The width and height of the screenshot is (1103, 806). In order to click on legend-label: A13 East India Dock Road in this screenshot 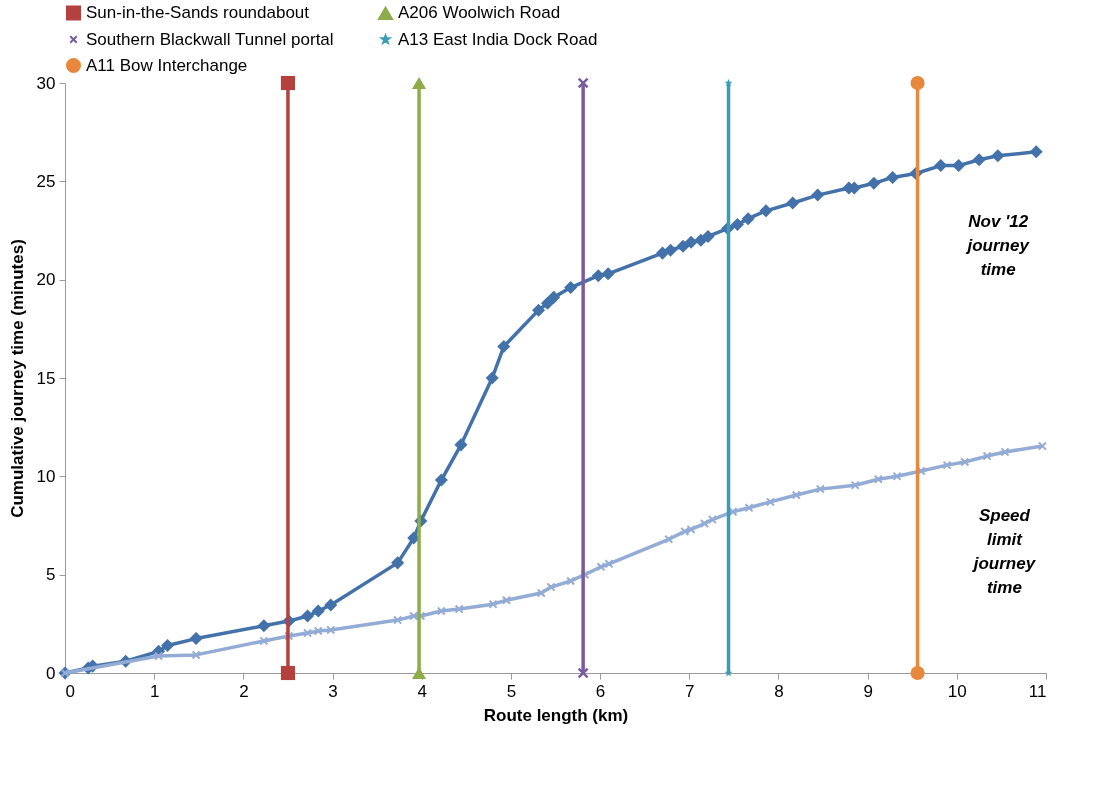, I will do `click(498, 39)`.